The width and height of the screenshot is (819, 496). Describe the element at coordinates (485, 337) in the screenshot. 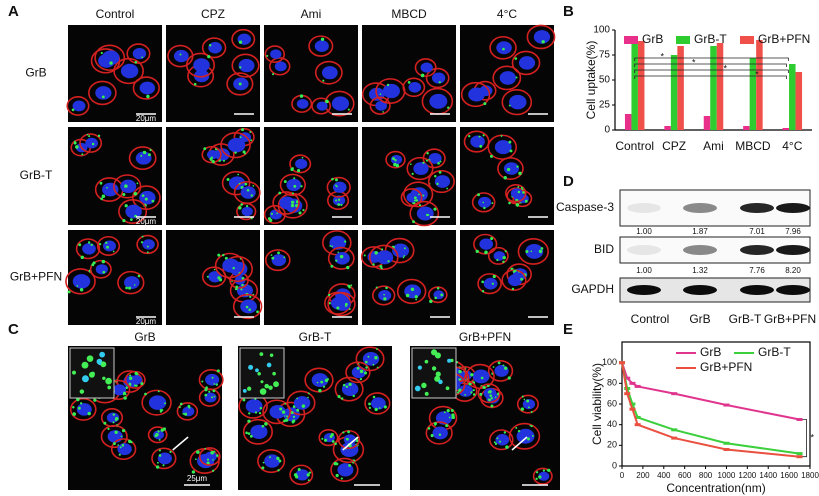

I see `column-label: GrB+PFN` at that location.